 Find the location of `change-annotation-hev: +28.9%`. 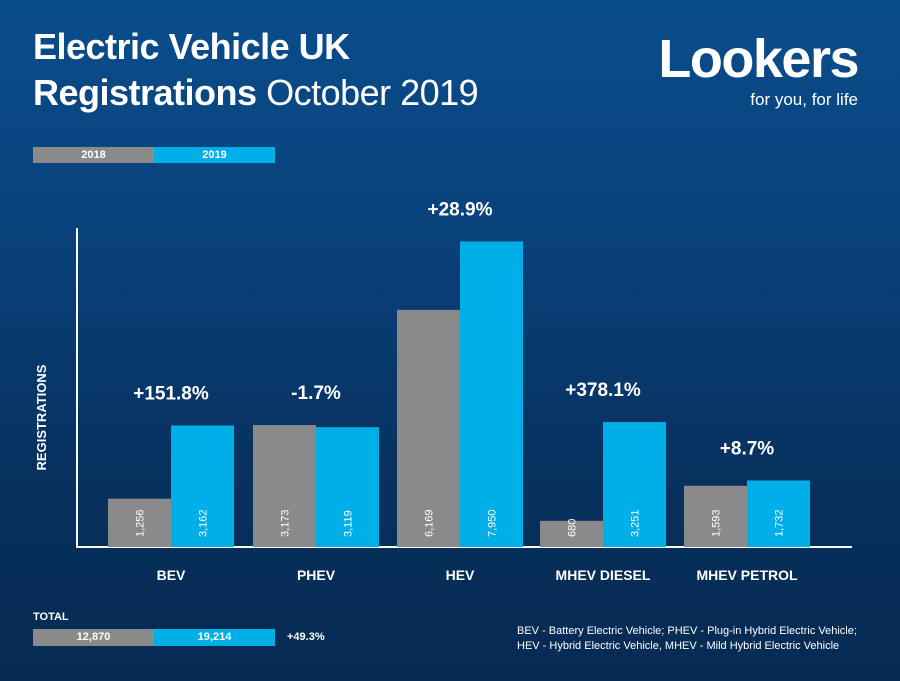

change-annotation-hev: +28.9% is located at coordinates (460, 209).